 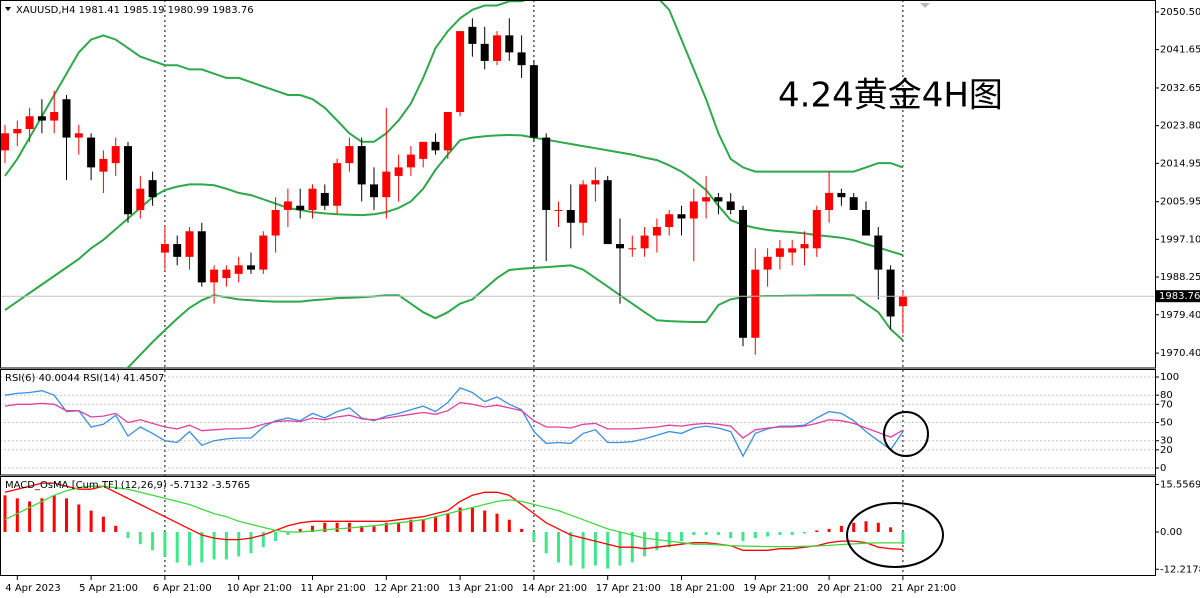 I want to click on y-tick-label: 80, so click(x=1166, y=395).